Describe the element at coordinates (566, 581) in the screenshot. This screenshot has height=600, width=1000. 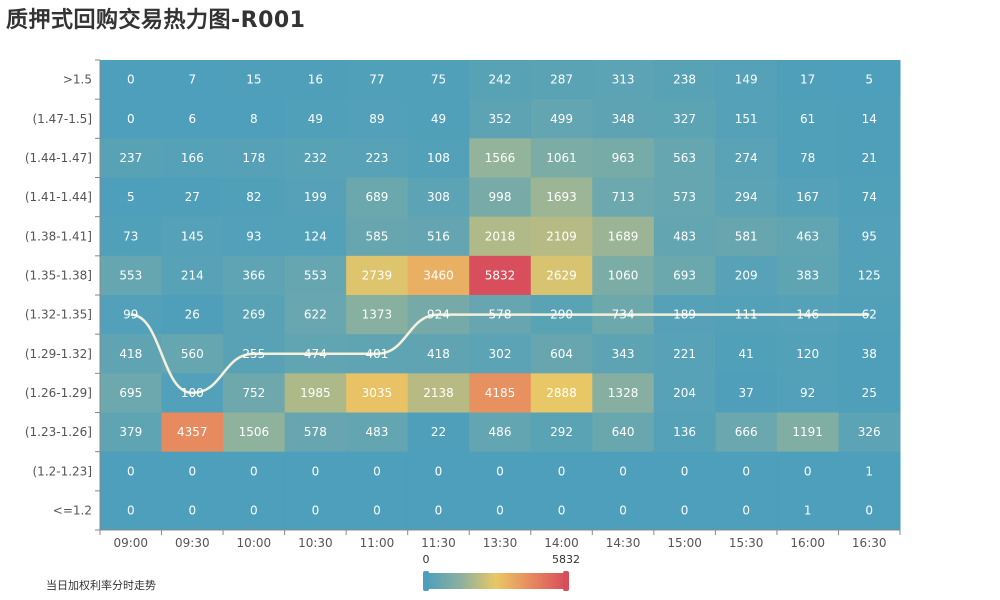
I see `visual-map-max-handle` at that location.